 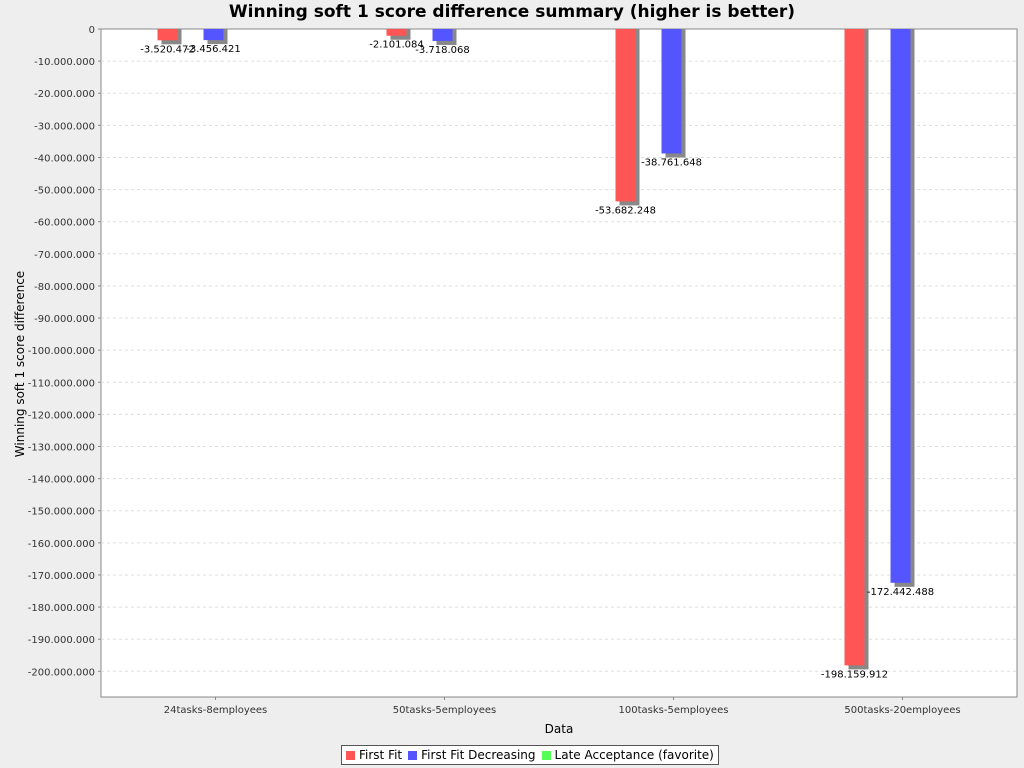 I want to click on y-tick-label: -30.000.000, so click(x=64, y=126).